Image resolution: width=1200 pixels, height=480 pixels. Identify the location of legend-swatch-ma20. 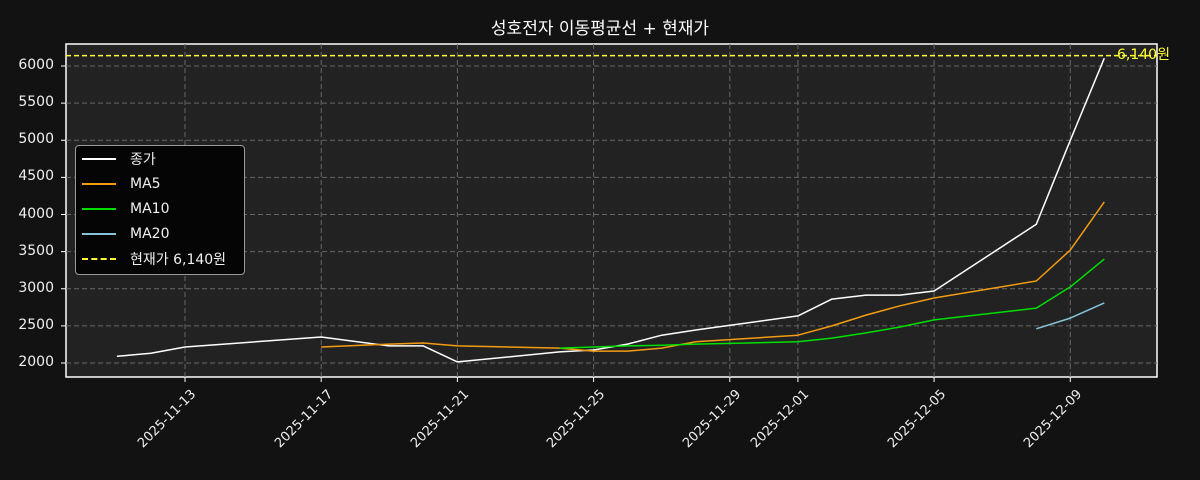
(99, 234).